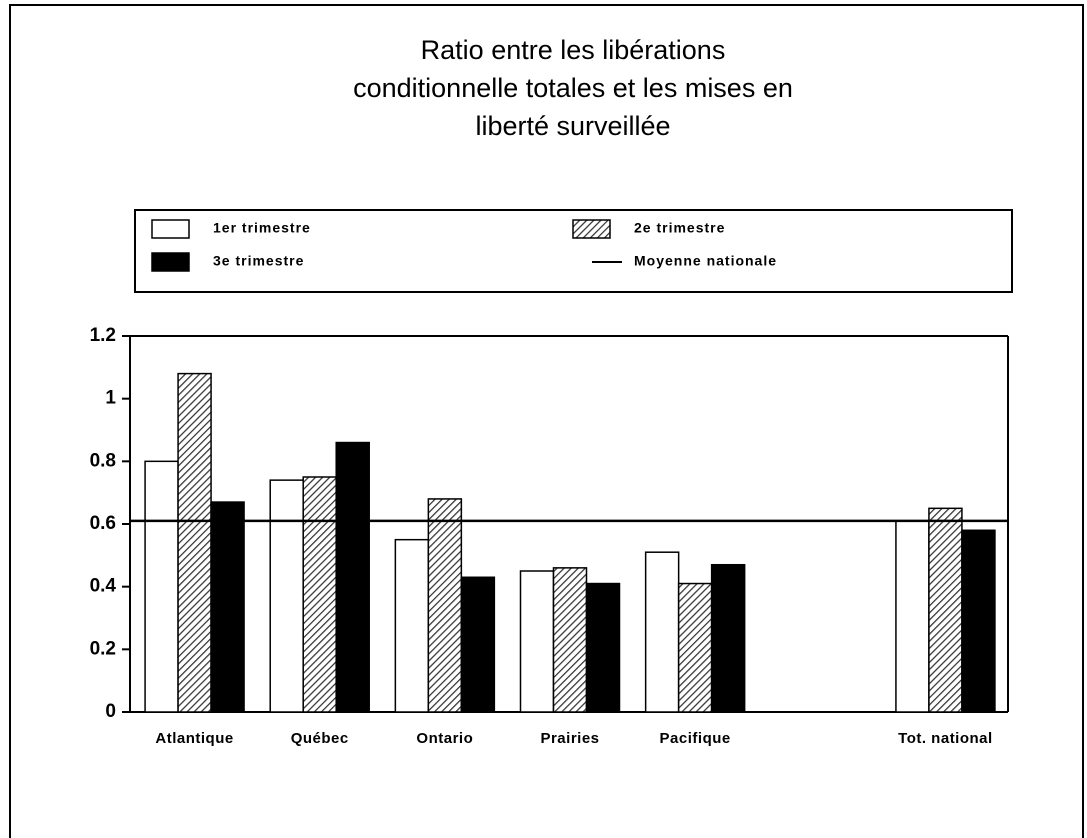  Describe the element at coordinates (110, 398) in the screenshot. I see `y-tick-label: 1` at that location.